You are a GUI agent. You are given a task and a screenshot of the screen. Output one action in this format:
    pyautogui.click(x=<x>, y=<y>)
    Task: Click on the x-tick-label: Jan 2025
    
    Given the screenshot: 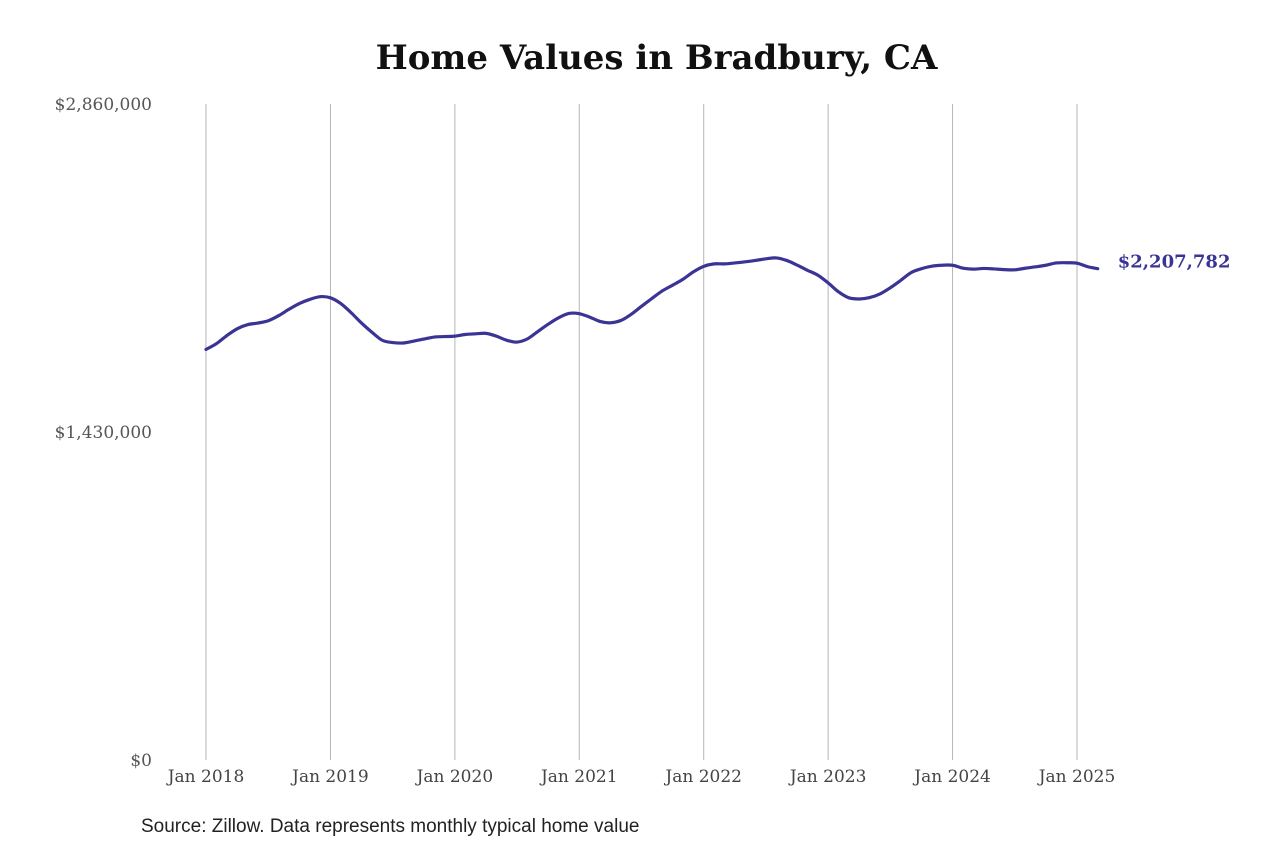 What is the action you would take?
    pyautogui.click(x=1076, y=777)
    